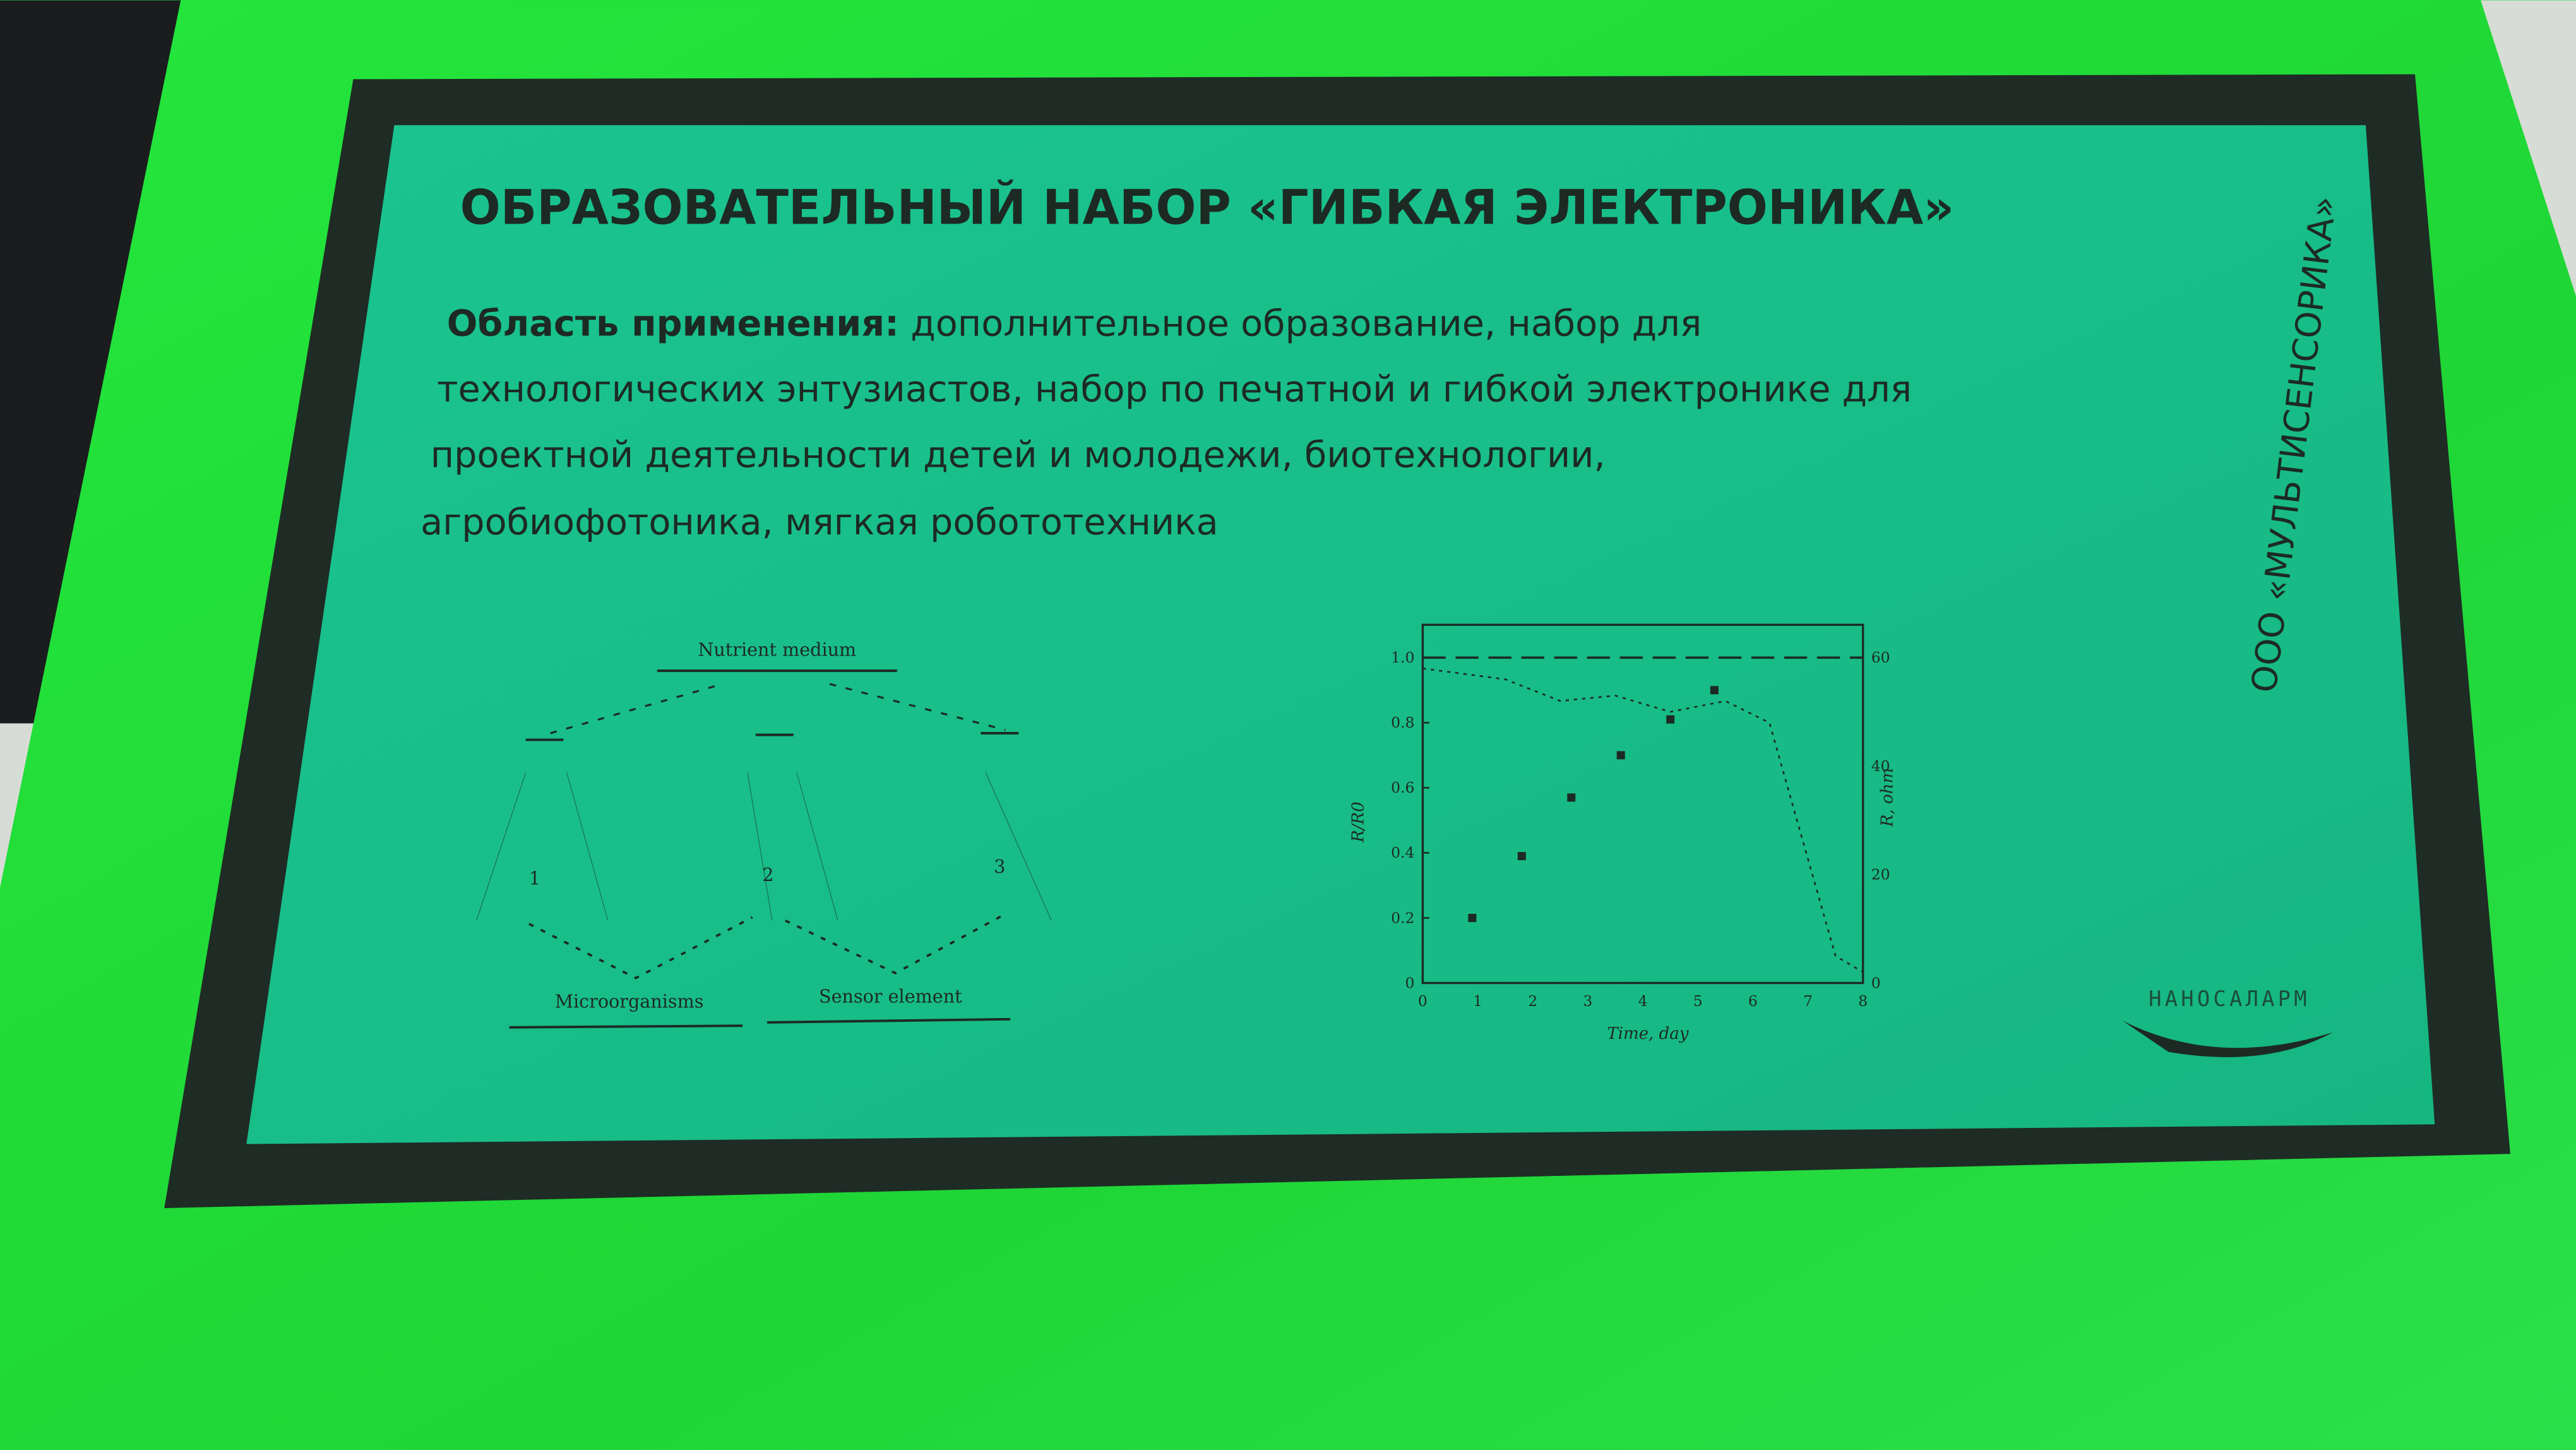 This screenshot has width=2576, height=1450. Describe the element at coordinates (777, 650) in the screenshot. I see `nutrient-medium-label: Nutrient medium` at that location.